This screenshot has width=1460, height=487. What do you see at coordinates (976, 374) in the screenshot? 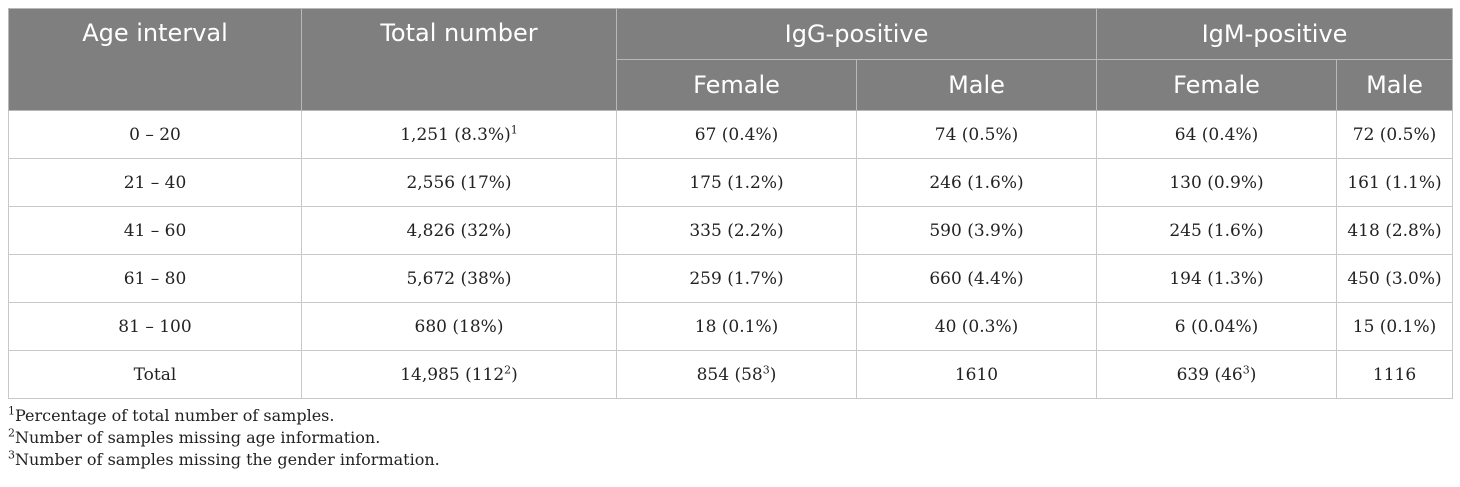
I see `cell-igg-male: 1610` at bounding box center [976, 374].